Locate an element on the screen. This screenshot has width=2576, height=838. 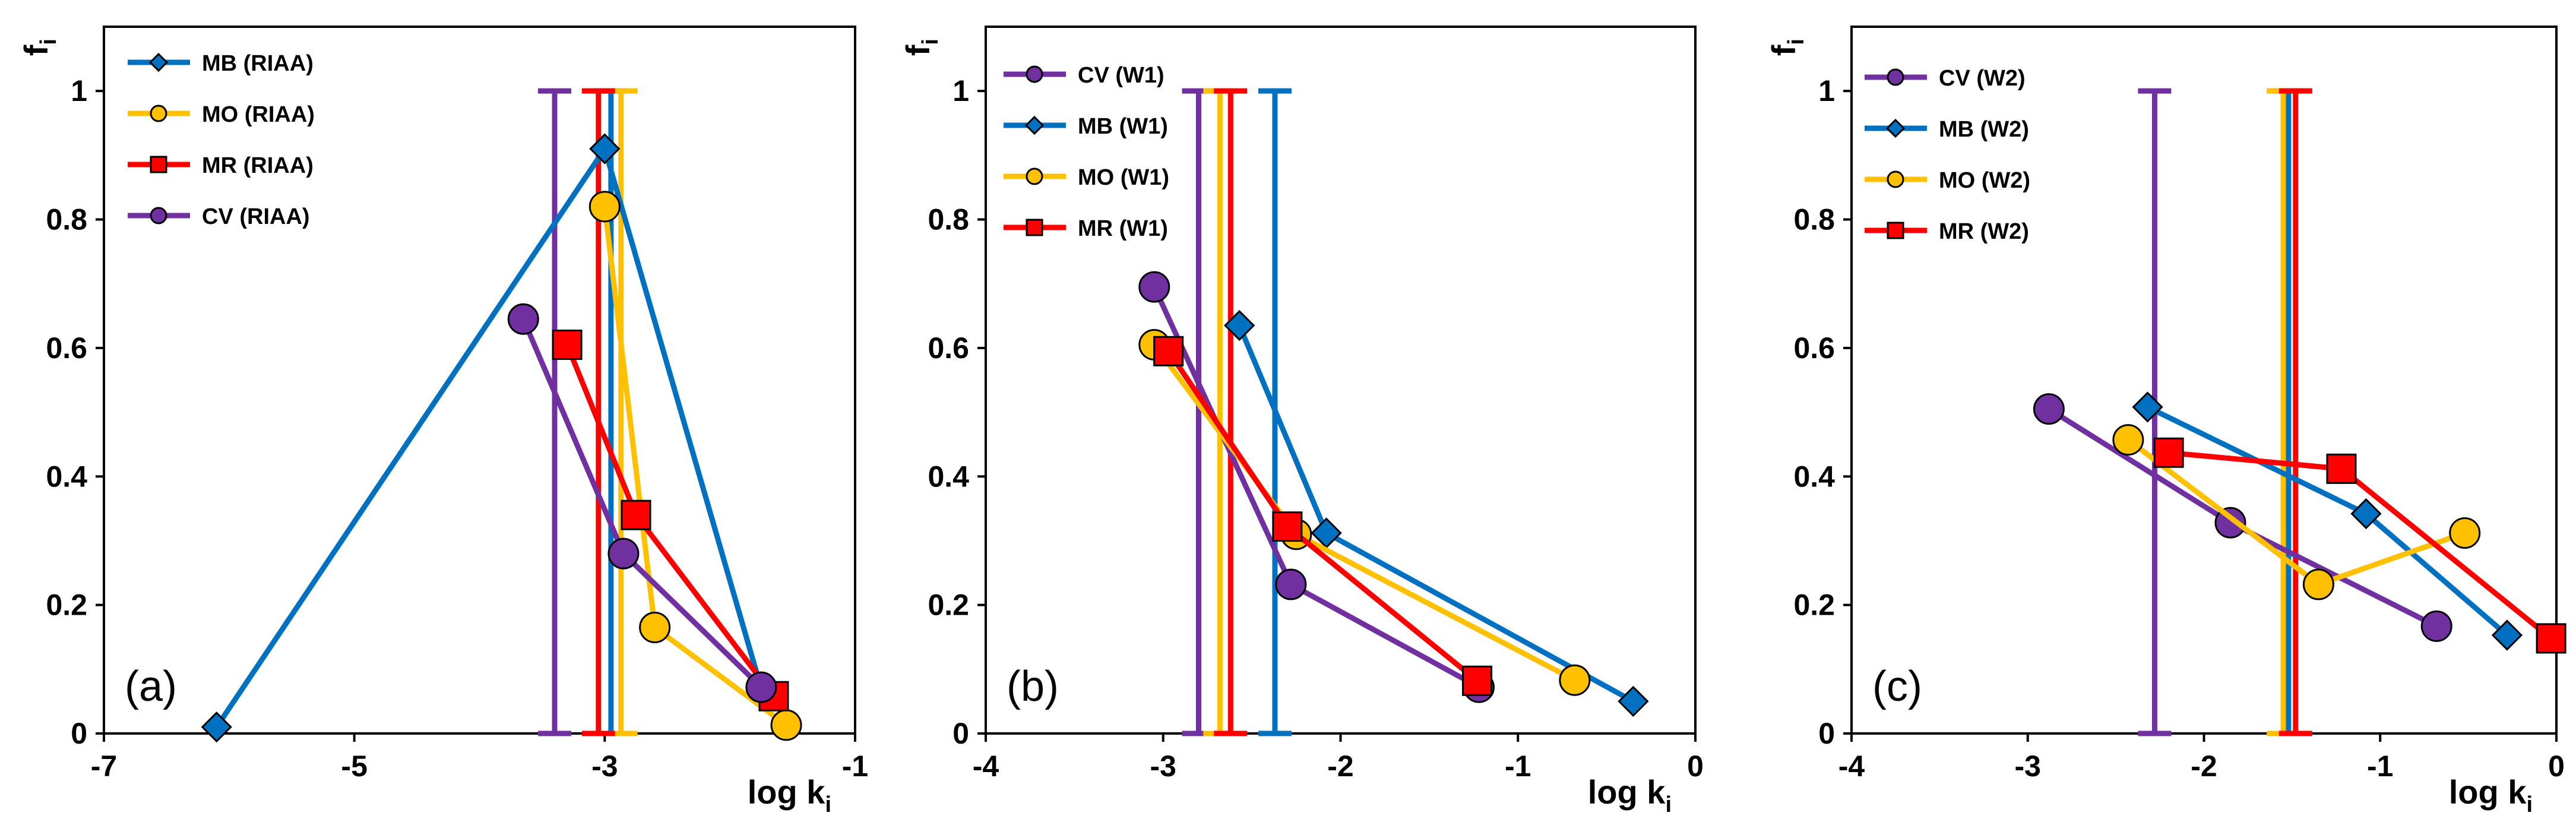
legend-item-mb-w1: MB (W1) is located at coordinates (1086, 126).